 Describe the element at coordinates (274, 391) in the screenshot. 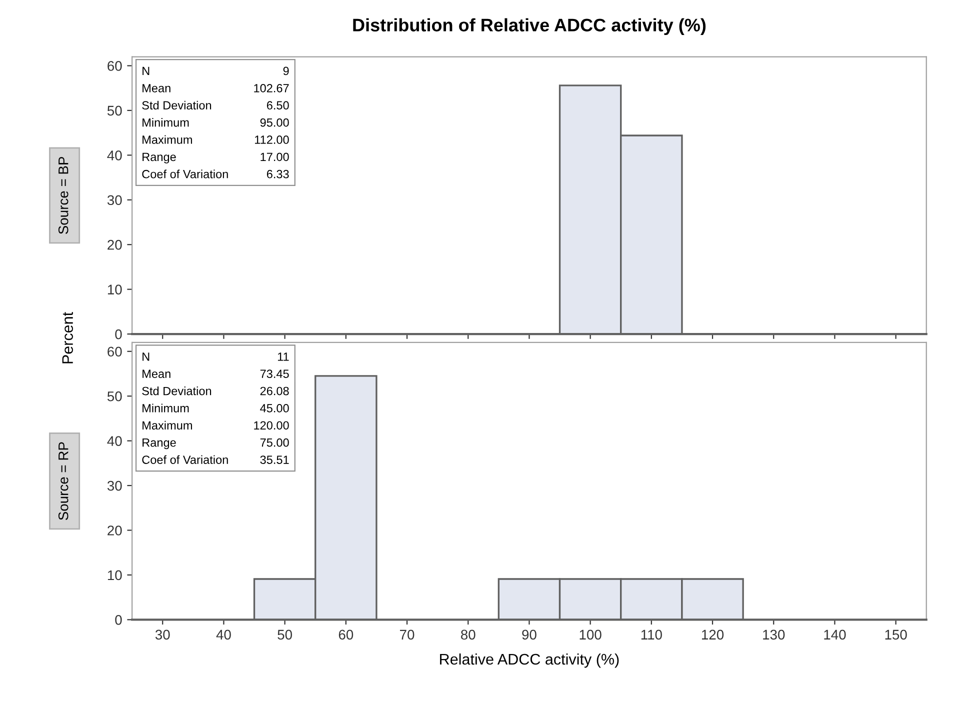

I see `annotation: 26.08` at that location.